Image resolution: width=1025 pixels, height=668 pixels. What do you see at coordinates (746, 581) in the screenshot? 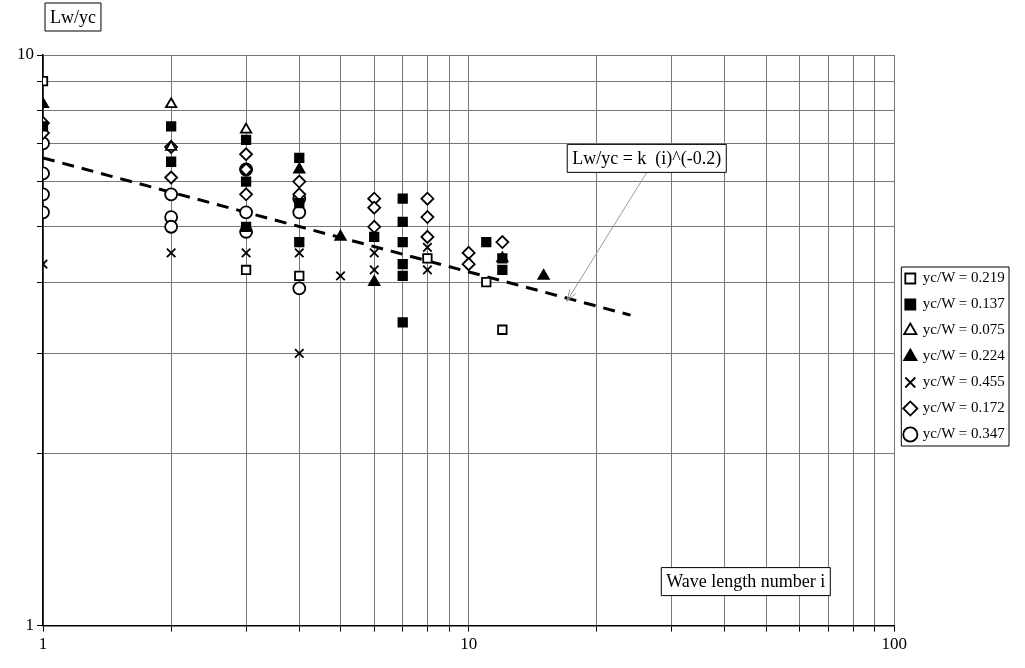
I see `x-axis-title: Wave length number i` at bounding box center [746, 581].